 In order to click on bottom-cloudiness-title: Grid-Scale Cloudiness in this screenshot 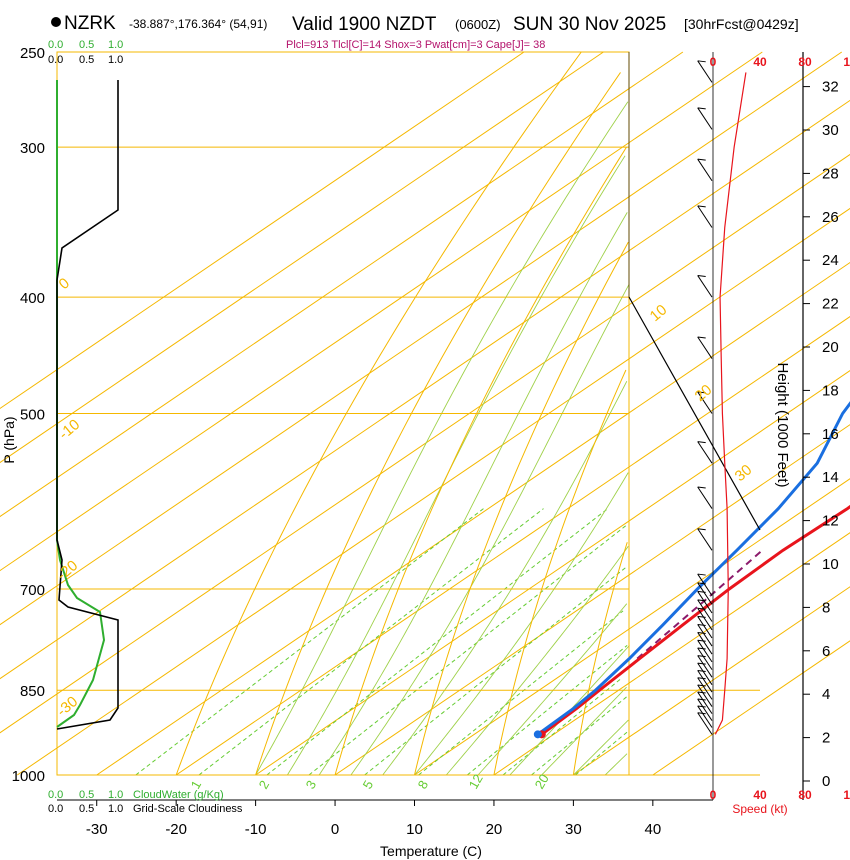, I will do `click(188, 809)`.